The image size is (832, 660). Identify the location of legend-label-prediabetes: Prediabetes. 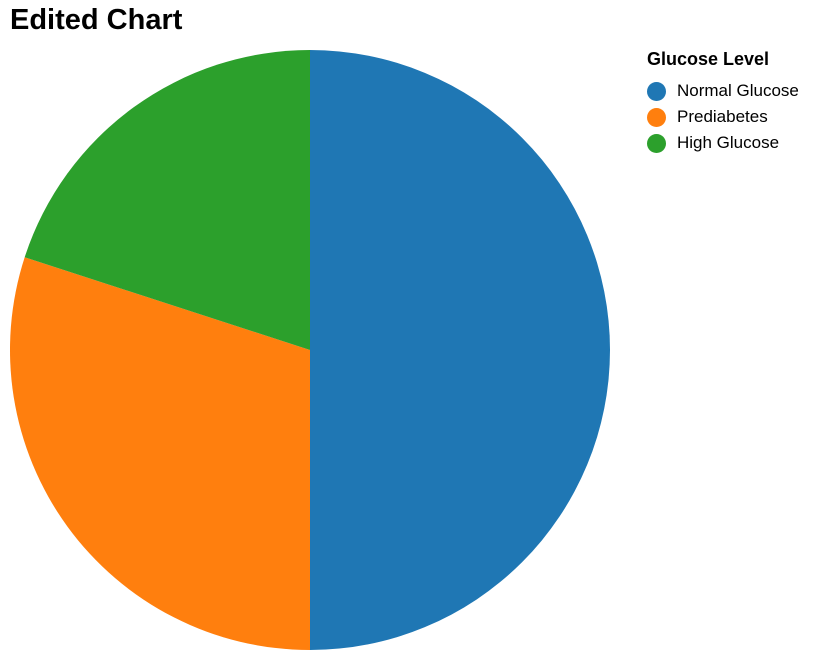
(722, 116).